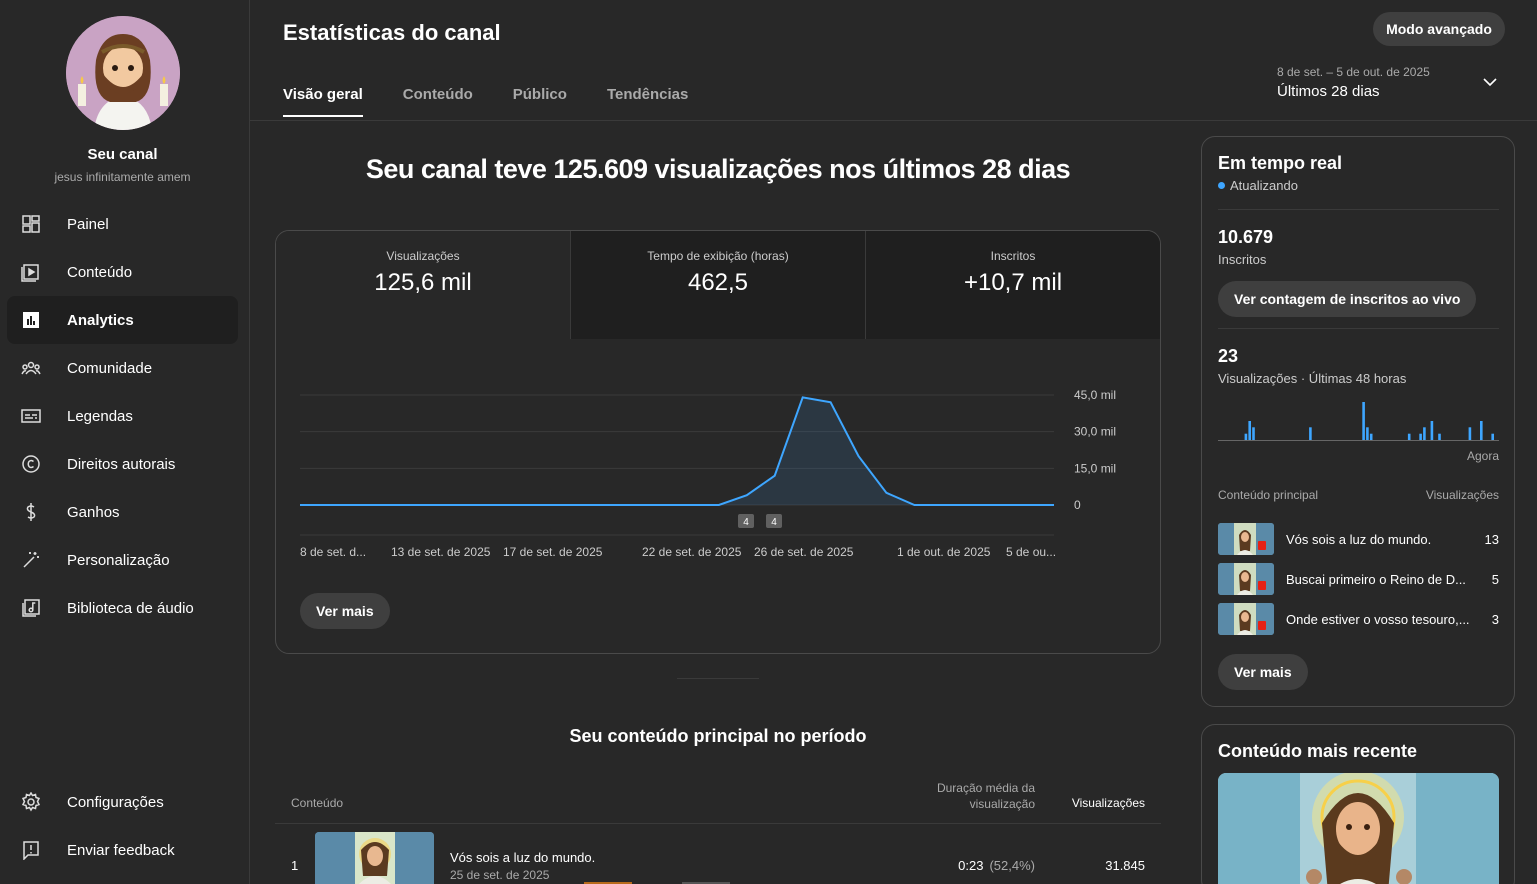  I want to click on sidebar-item-label: Biblioteca de áudio, so click(130, 608).